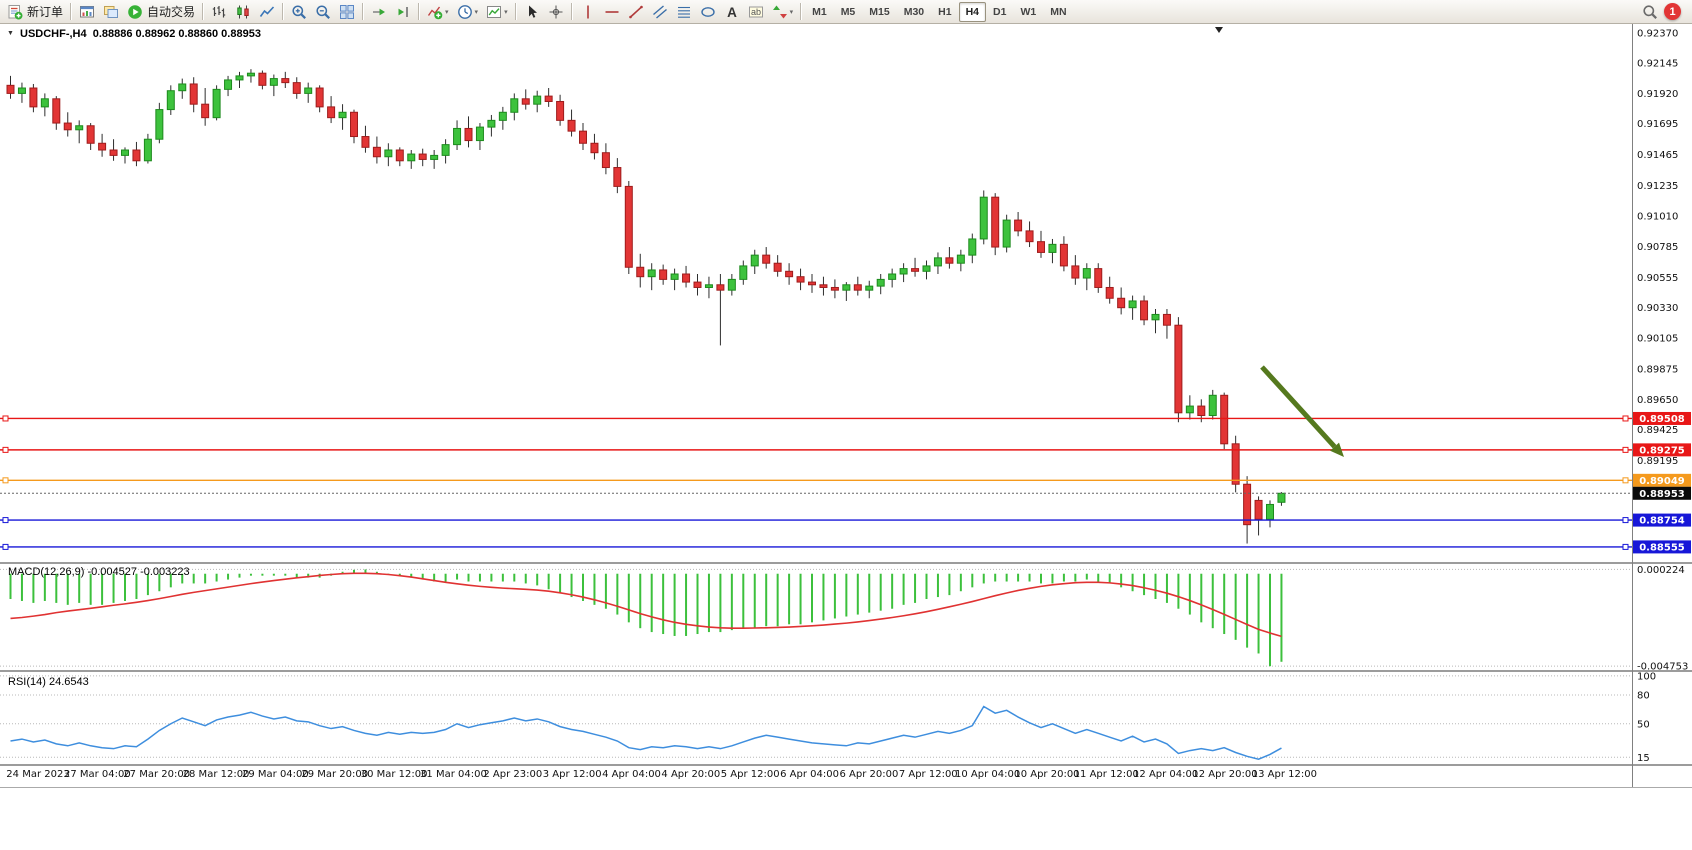  What do you see at coordinates (10, 33) in the screenshot?
I see `chart-context-menu-icon: ▼` at bounding box center [10, 33].